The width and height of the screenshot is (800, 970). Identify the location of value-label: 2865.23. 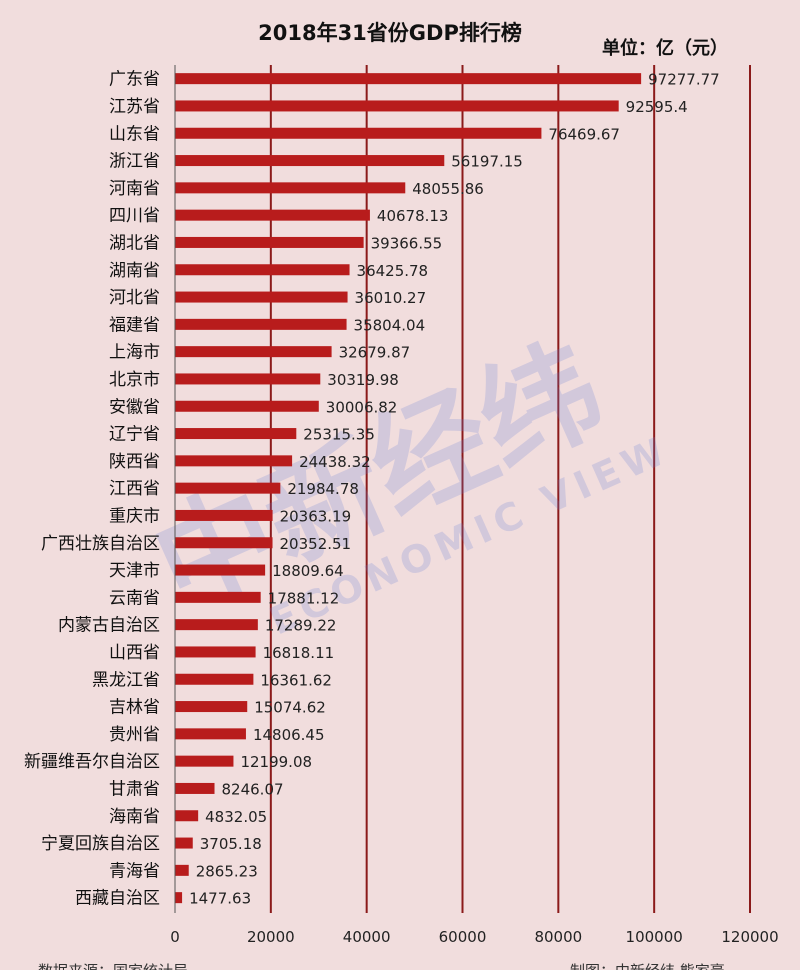
(227, 871).